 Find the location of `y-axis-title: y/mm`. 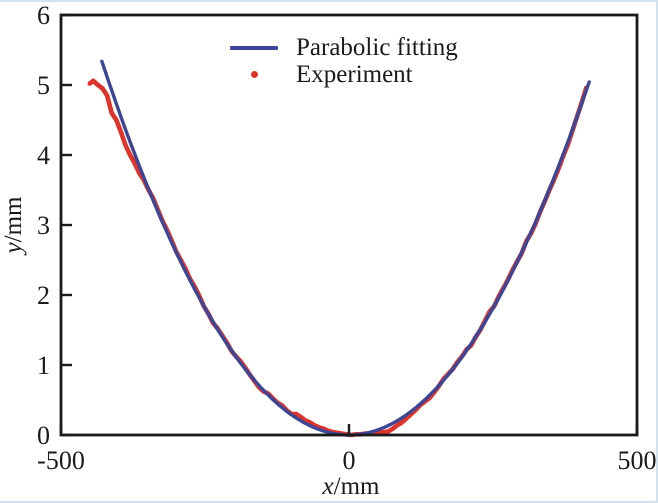

y-axis-title: y/mm is located at coordinates (14, 225).